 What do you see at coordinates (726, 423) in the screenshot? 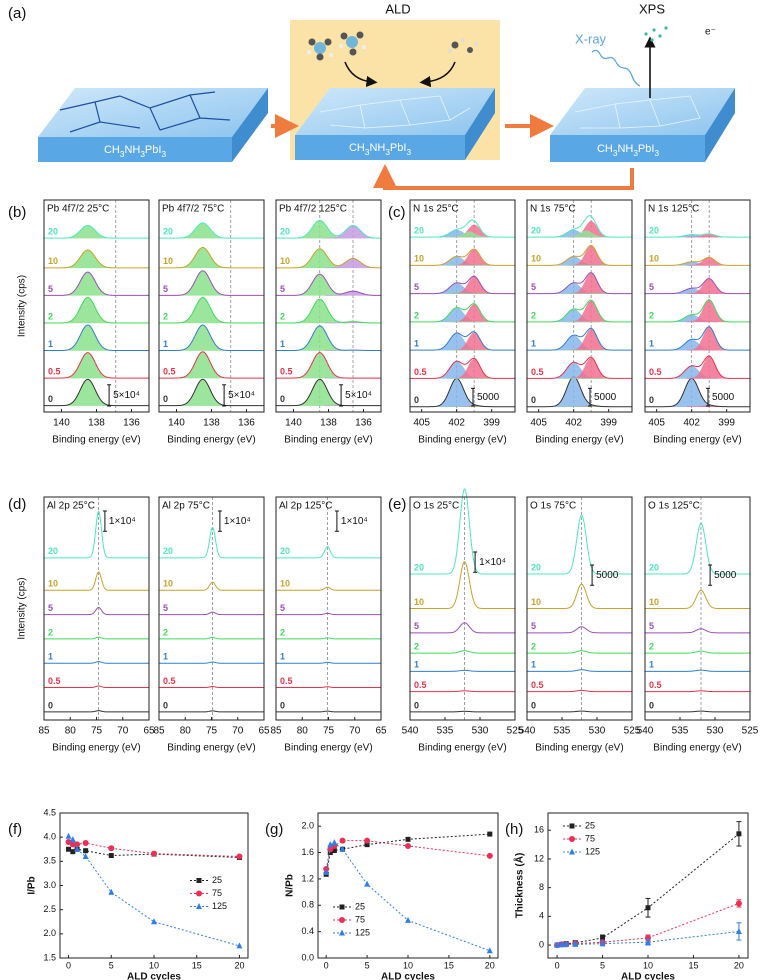
I see `x-tick-label: 399` at bounding box center [726, 423].